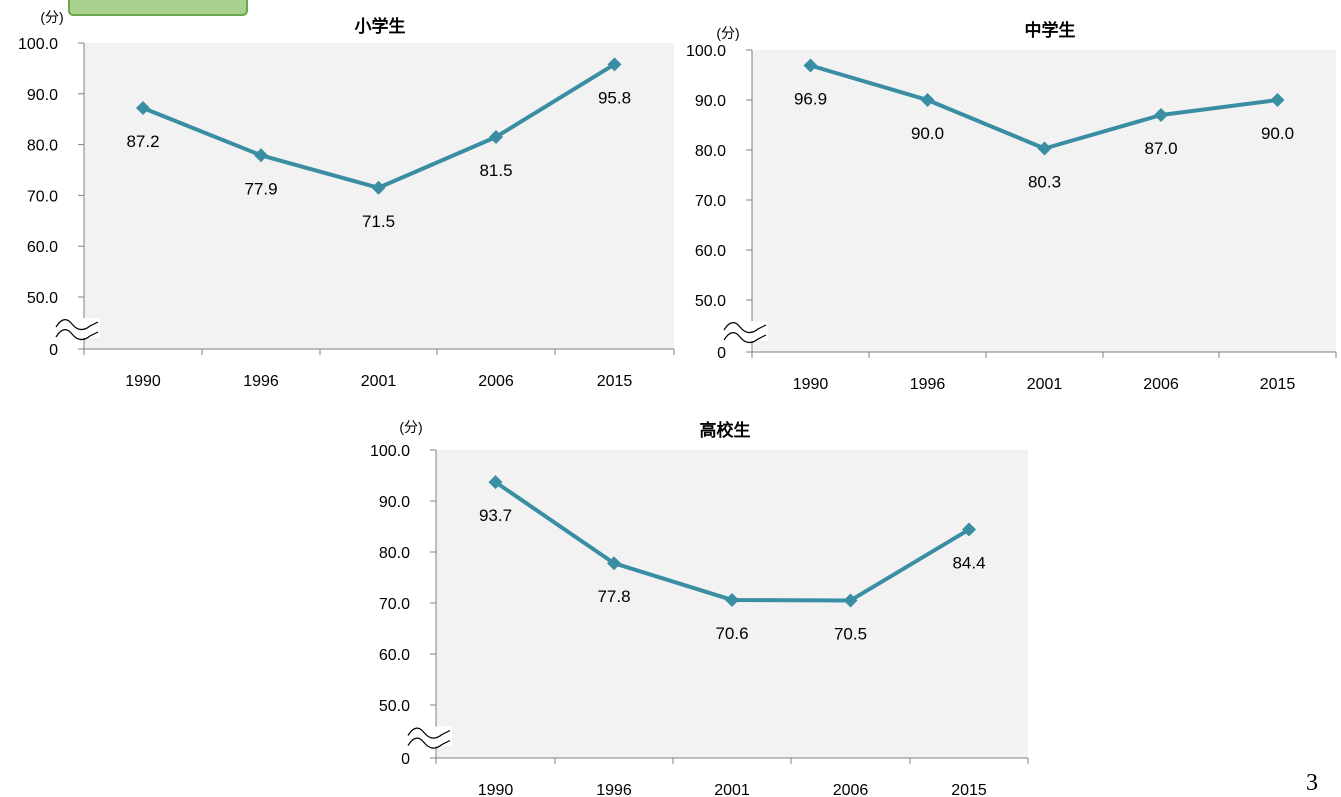 The width and height of the screenshot is (1341, 797). Describe the element at coordinates (613, 596) in the screenshot. I see `data-label: 77.8` at that location.